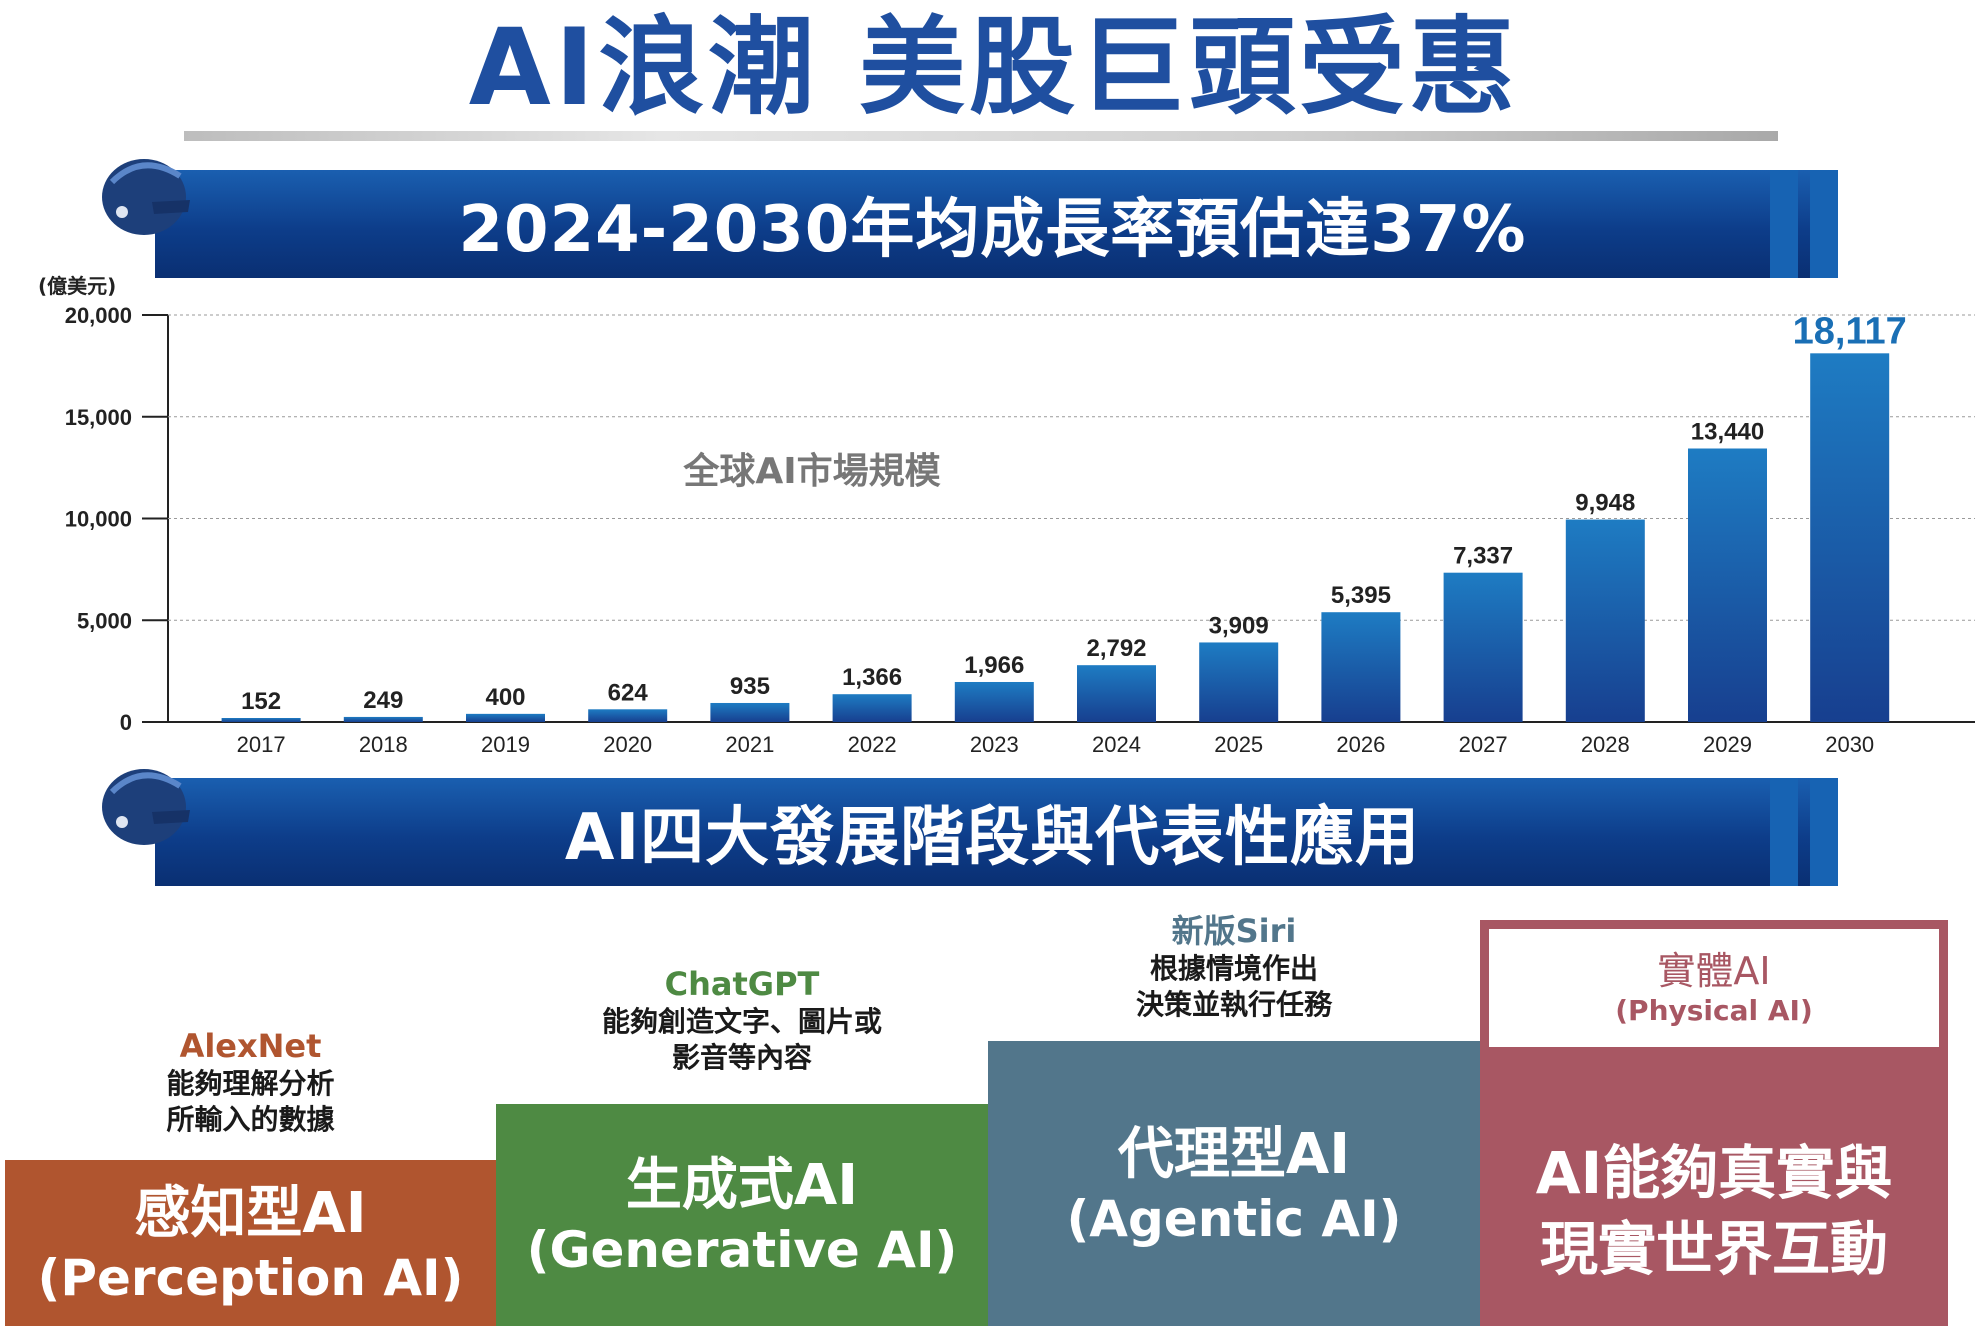 This screenshot has width=1988, height=1336. I want to click on stage-title: 代理型AI, so click(1234, 1154).